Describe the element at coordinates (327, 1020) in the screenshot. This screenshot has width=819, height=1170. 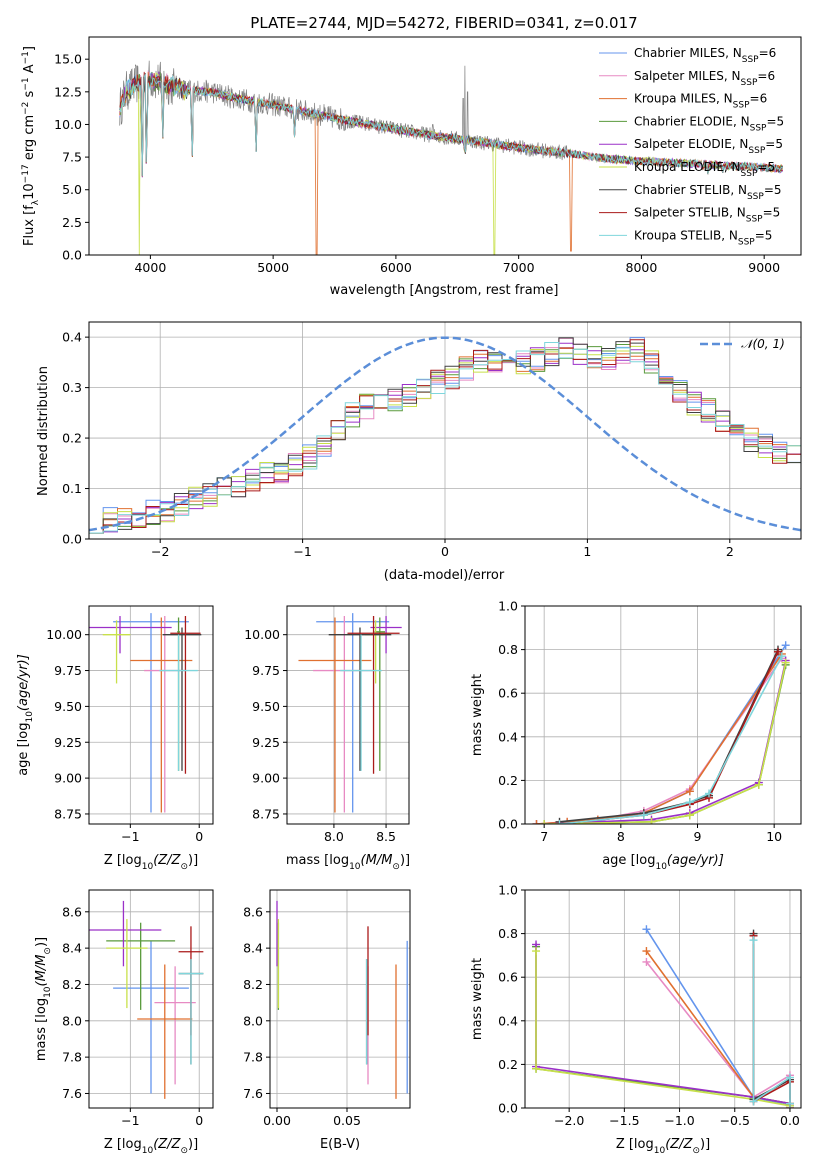
I see `mass-vs-ebv-panel: 0.00 0.05 7.6 7.8 8.0 8.2 8.4 8.6 E(B-V)` at that location.